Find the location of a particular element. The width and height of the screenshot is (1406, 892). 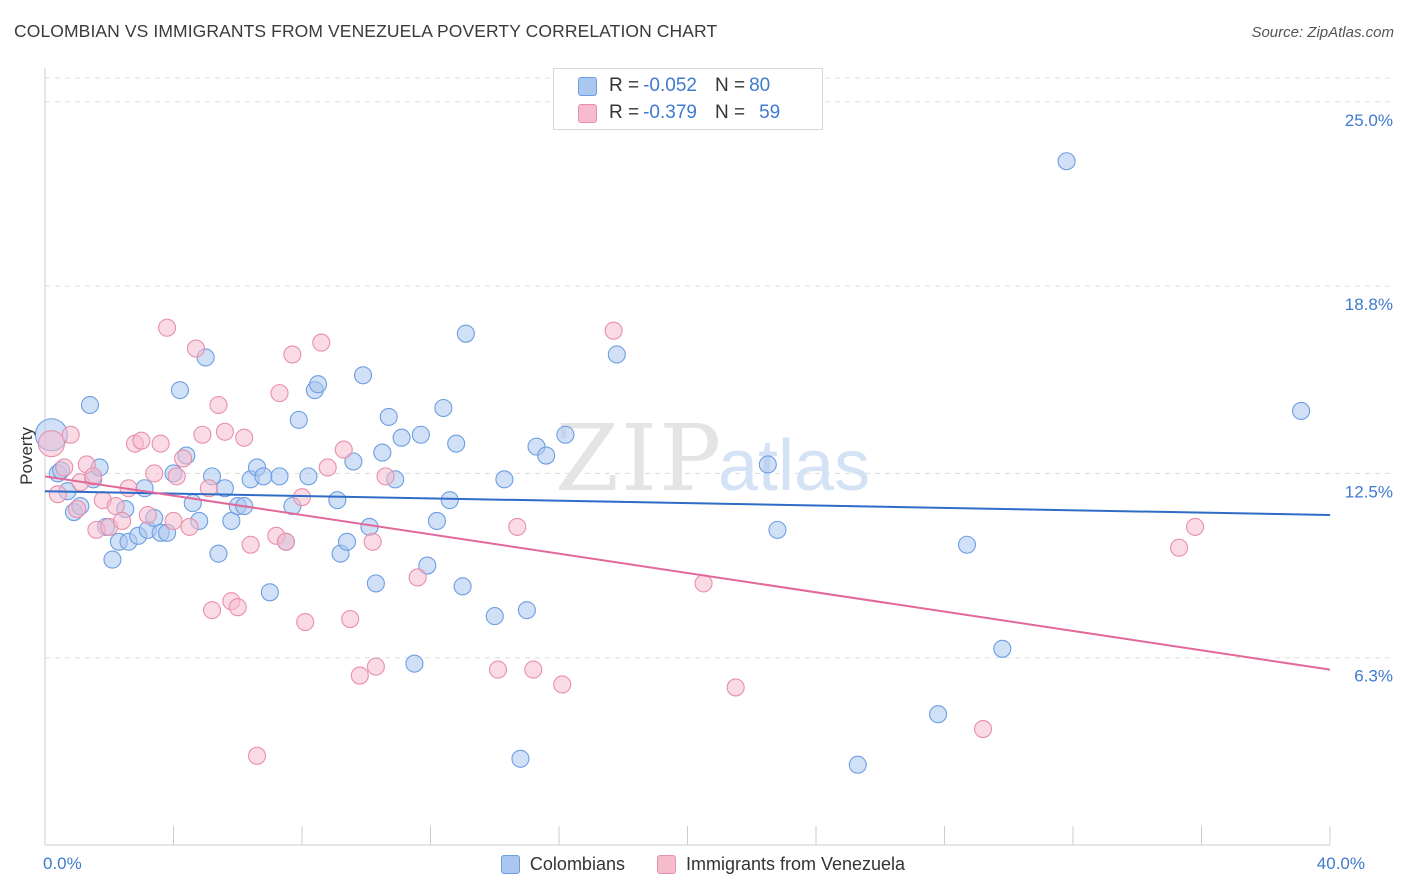

x-tick-label: 0.0% is located at coordinates (62, 863).